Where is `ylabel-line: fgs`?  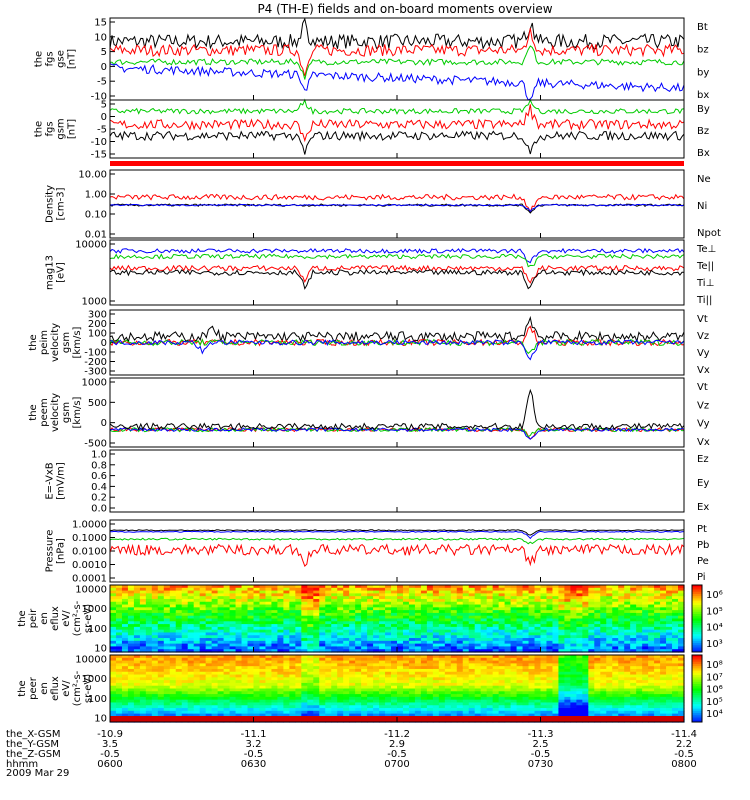 ylabel-line: fgs is located at coordinates (50, 128).